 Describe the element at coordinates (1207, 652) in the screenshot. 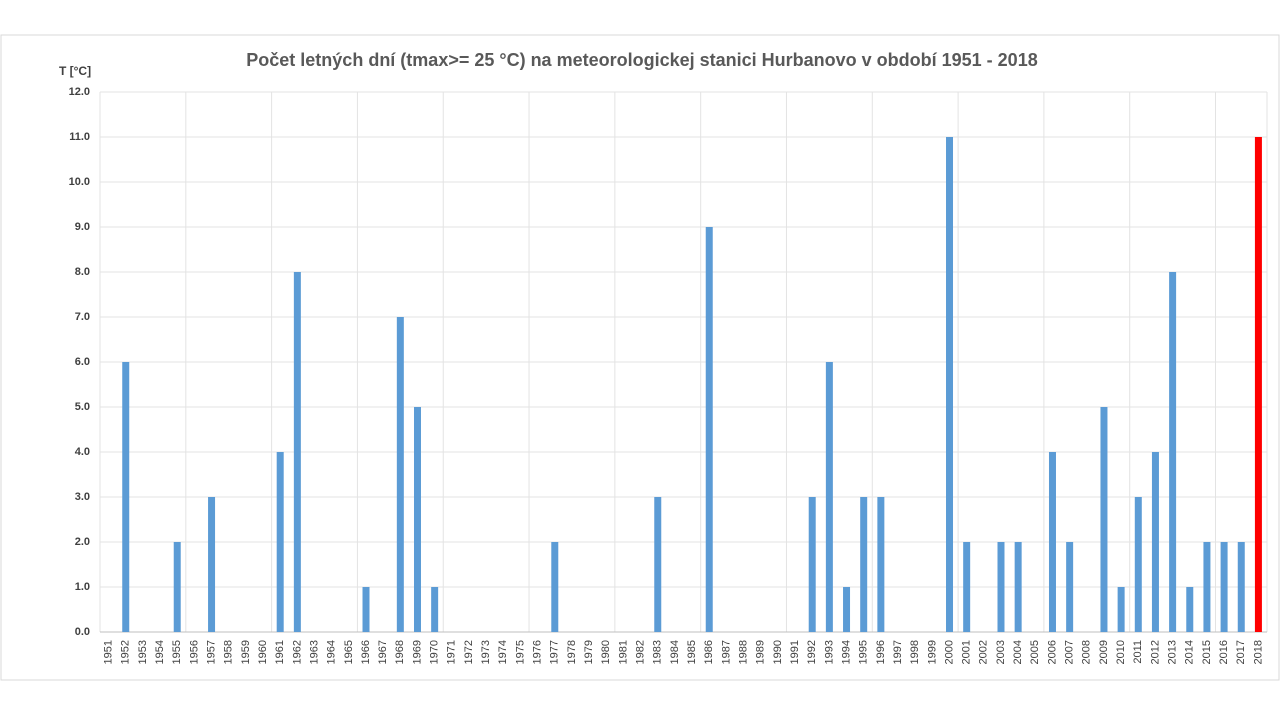

I see `x-tick-label: 2015` at that location.